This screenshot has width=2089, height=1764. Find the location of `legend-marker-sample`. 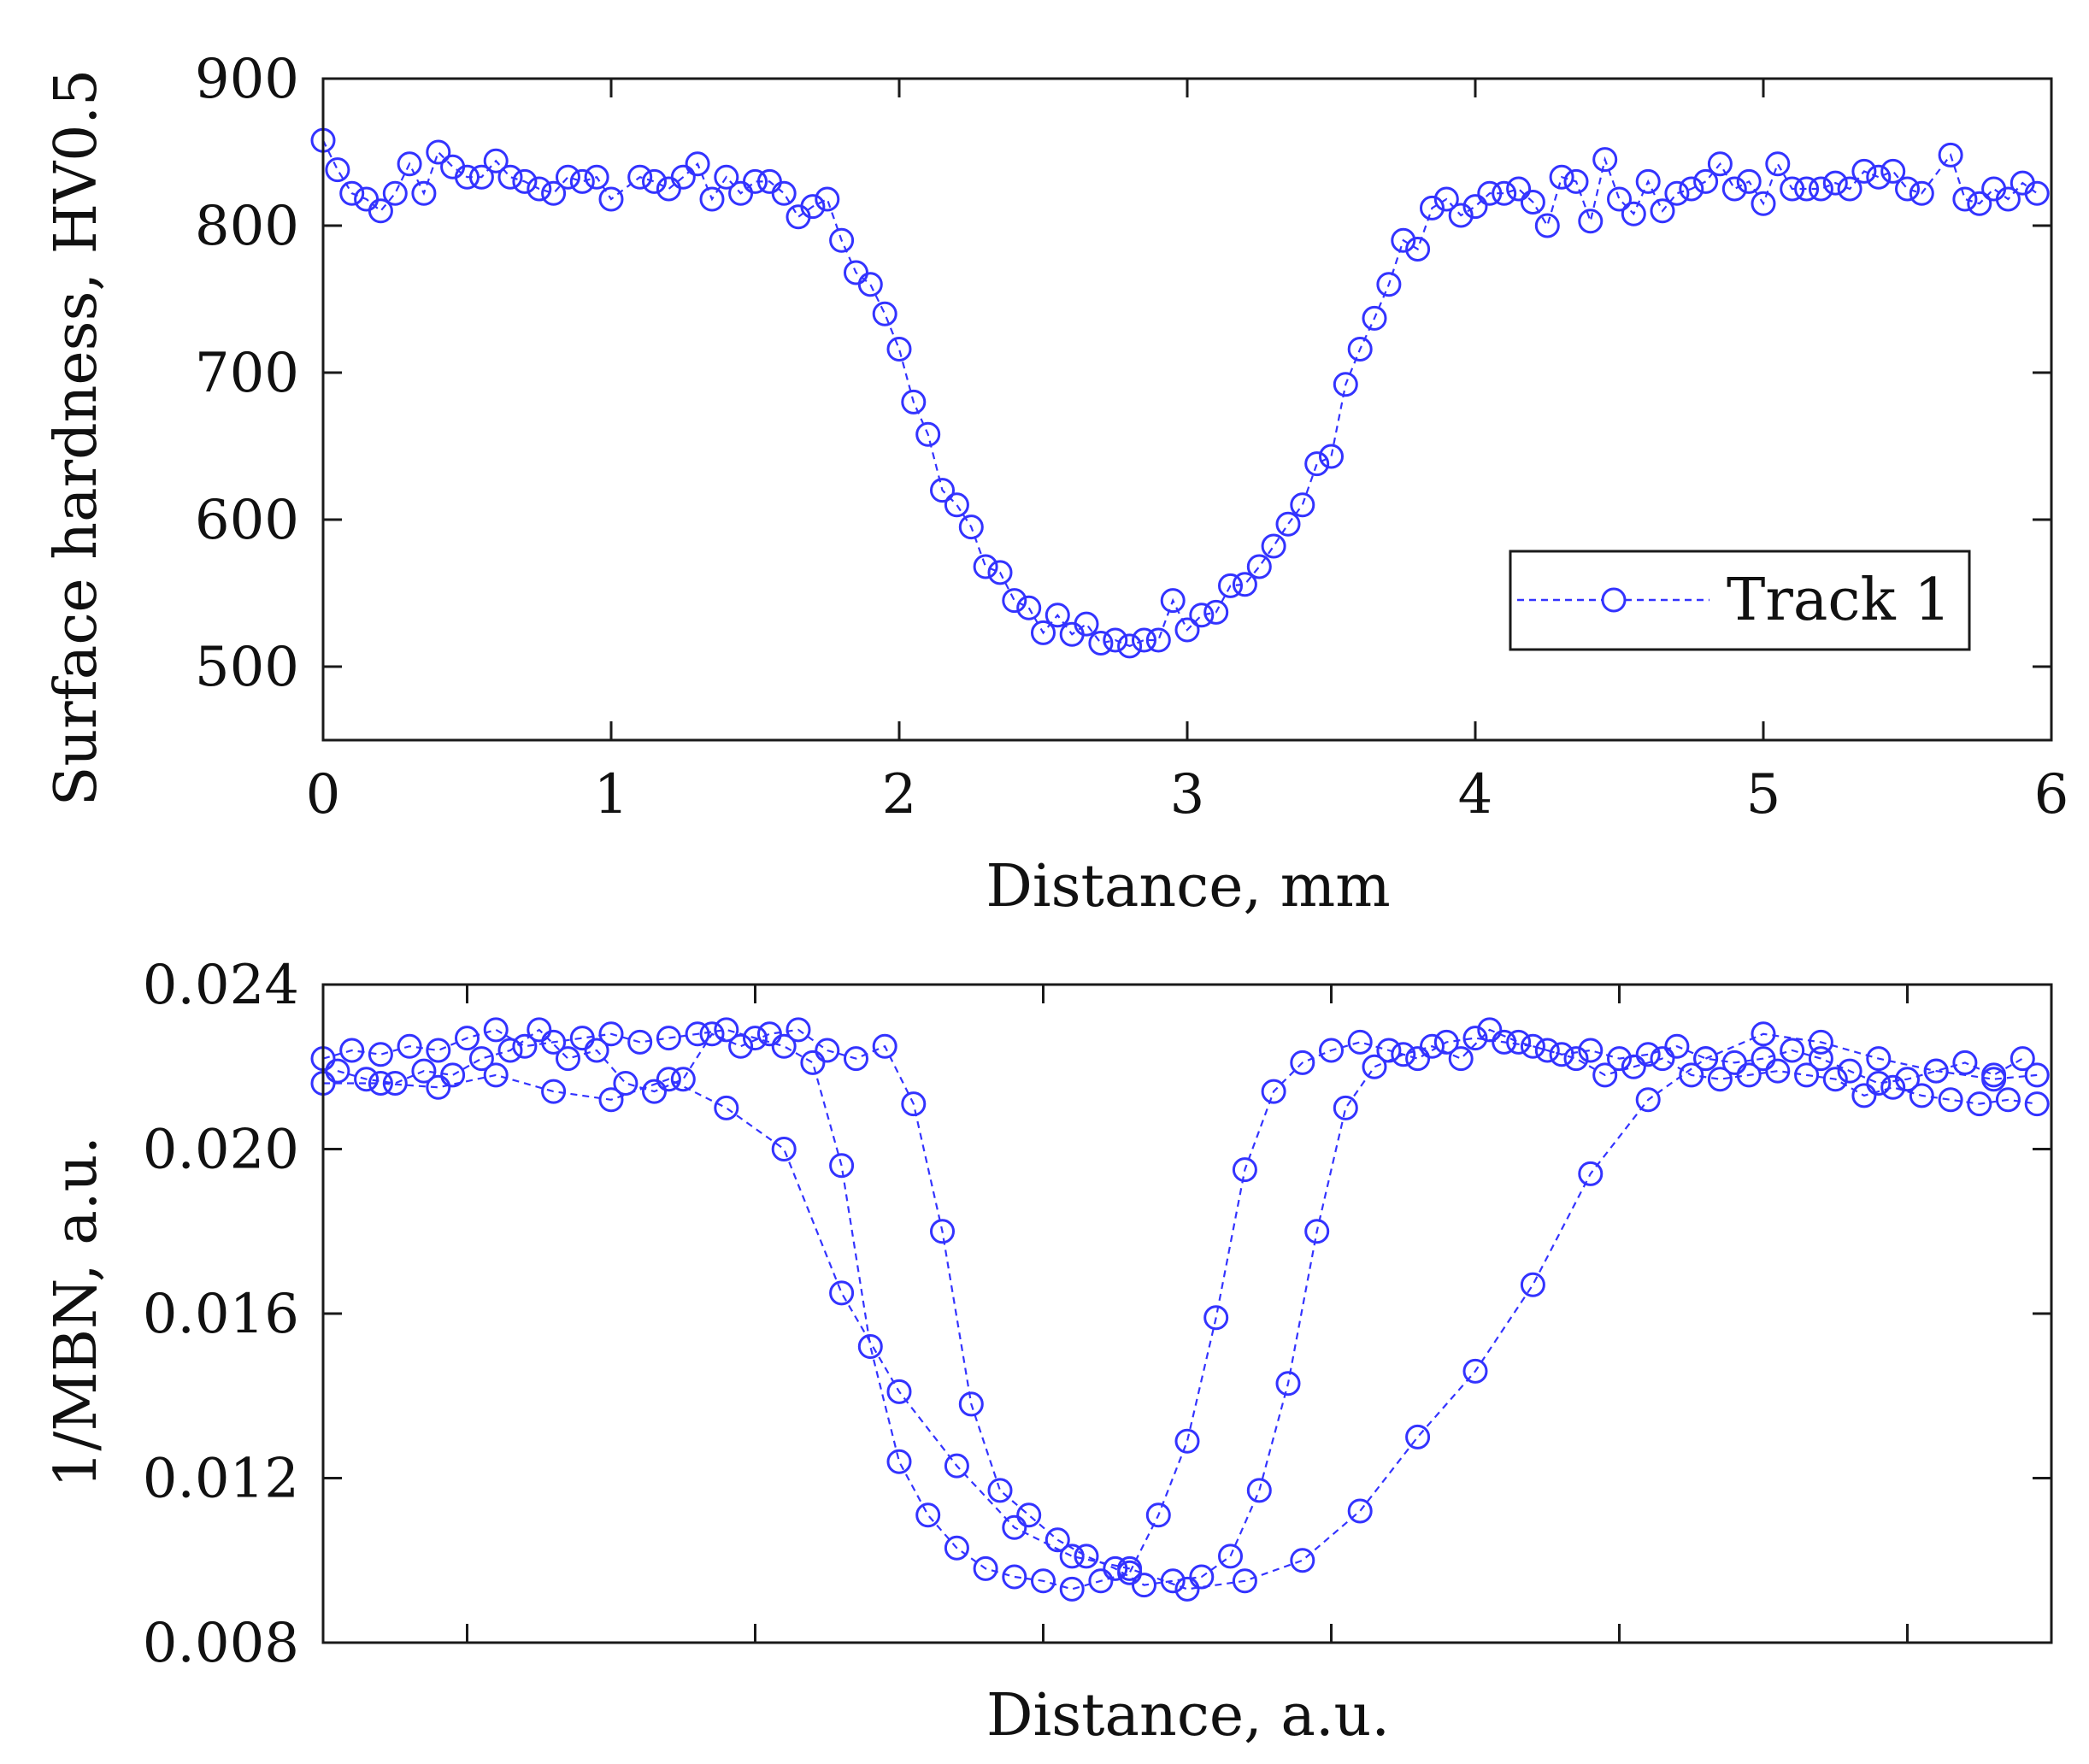

legend-marker-sample is located at coordinates (1614, 600).